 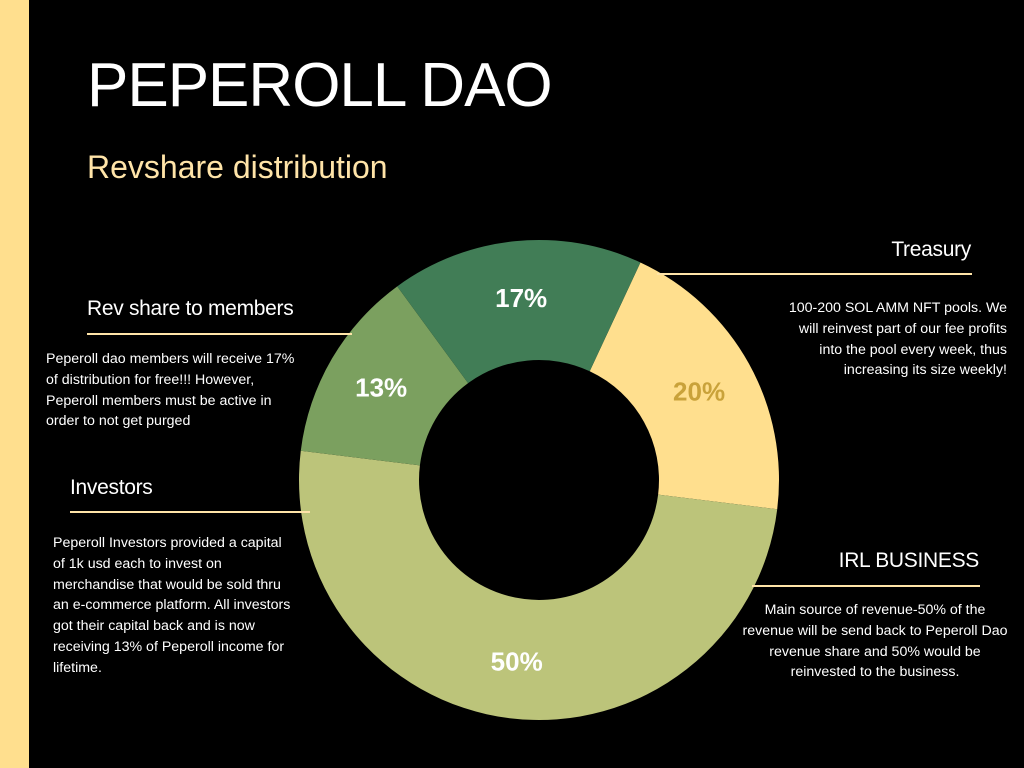 What do you see at coordinates (866, 586) in the screenshot?
I see `irl-business-rule` at bounding box center [866, 586].